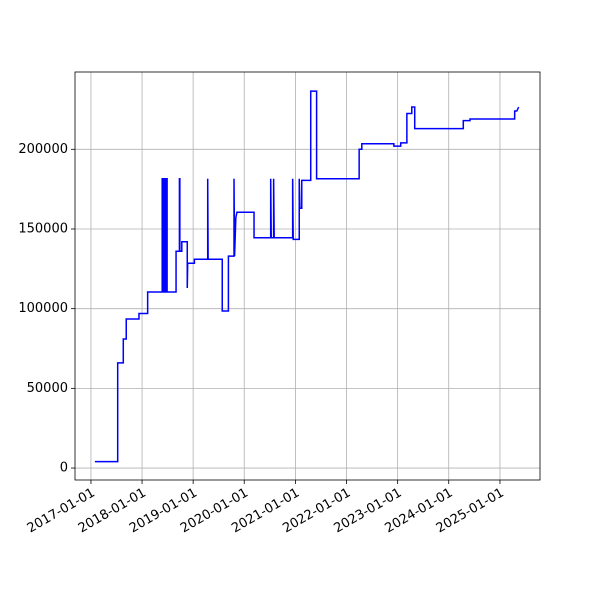 The height and width of the screenshot is (600, 600). Describe the element at coordinates (43, 228) in the screenshot. I see `y-tick-label: 150000` at that location.